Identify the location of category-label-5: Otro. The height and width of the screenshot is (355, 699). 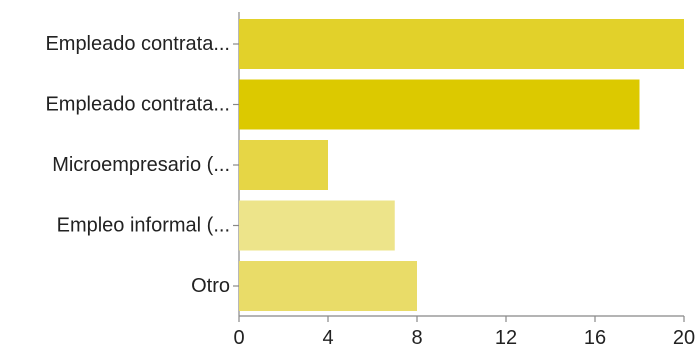
(210, 286).